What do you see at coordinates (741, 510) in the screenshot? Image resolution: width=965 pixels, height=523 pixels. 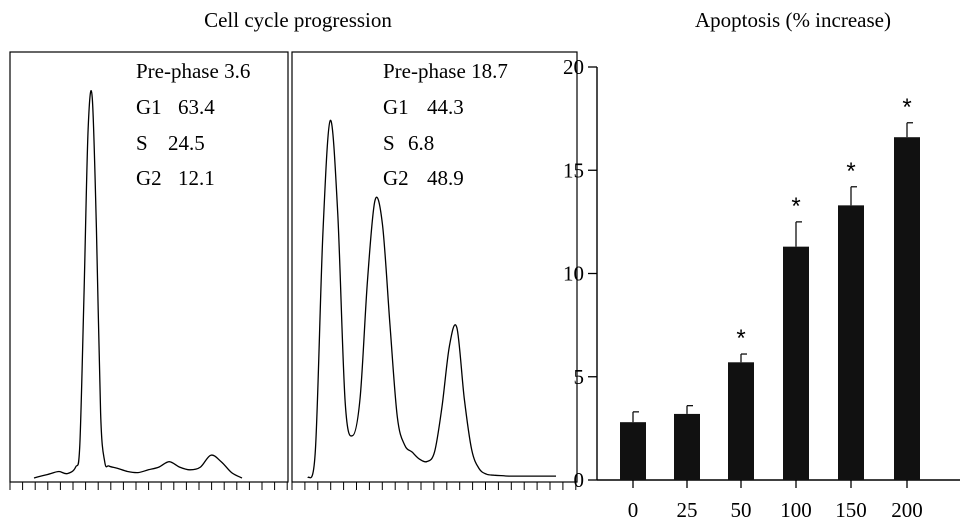 I see `x-tick-label: 50` at bounding box center [741, 510].